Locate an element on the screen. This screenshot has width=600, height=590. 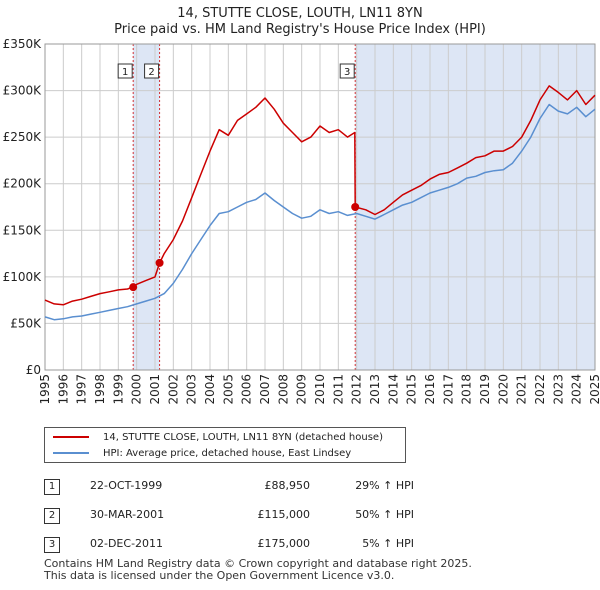
x-tick-label: 1999 is located at coordinates (118, 389).